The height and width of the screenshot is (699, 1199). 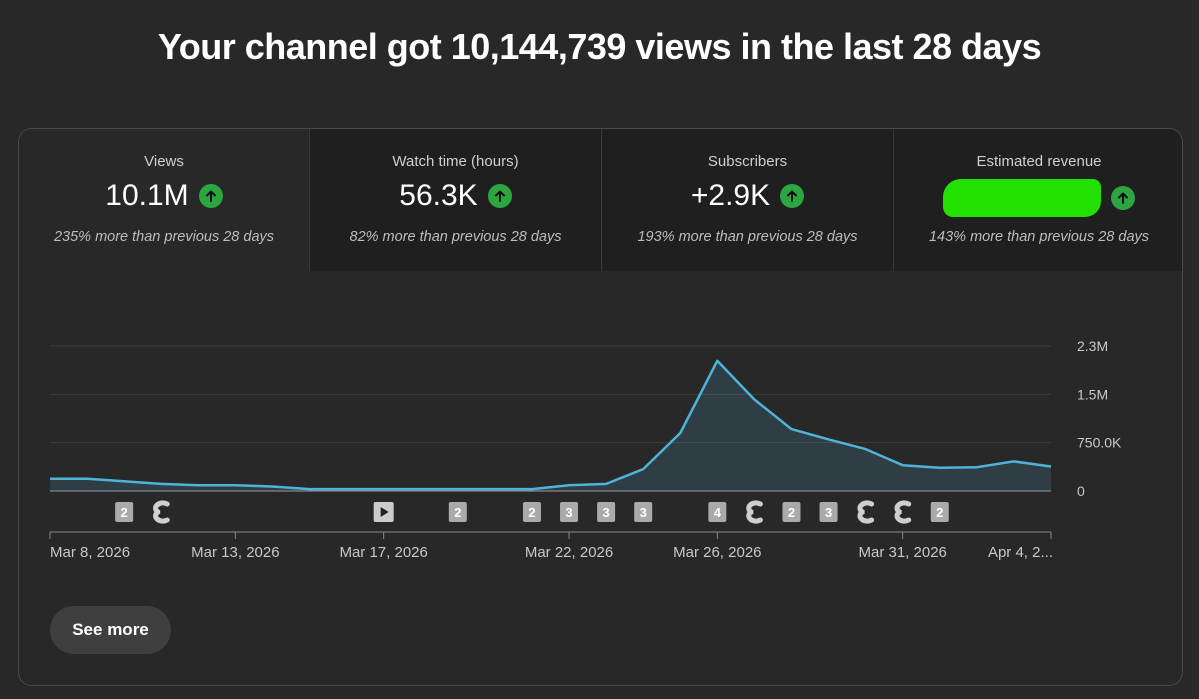 What do you see at coordinates (1022, 198) in the screenshot?
I see `redacted-value` at bounding box center [1022, 198].